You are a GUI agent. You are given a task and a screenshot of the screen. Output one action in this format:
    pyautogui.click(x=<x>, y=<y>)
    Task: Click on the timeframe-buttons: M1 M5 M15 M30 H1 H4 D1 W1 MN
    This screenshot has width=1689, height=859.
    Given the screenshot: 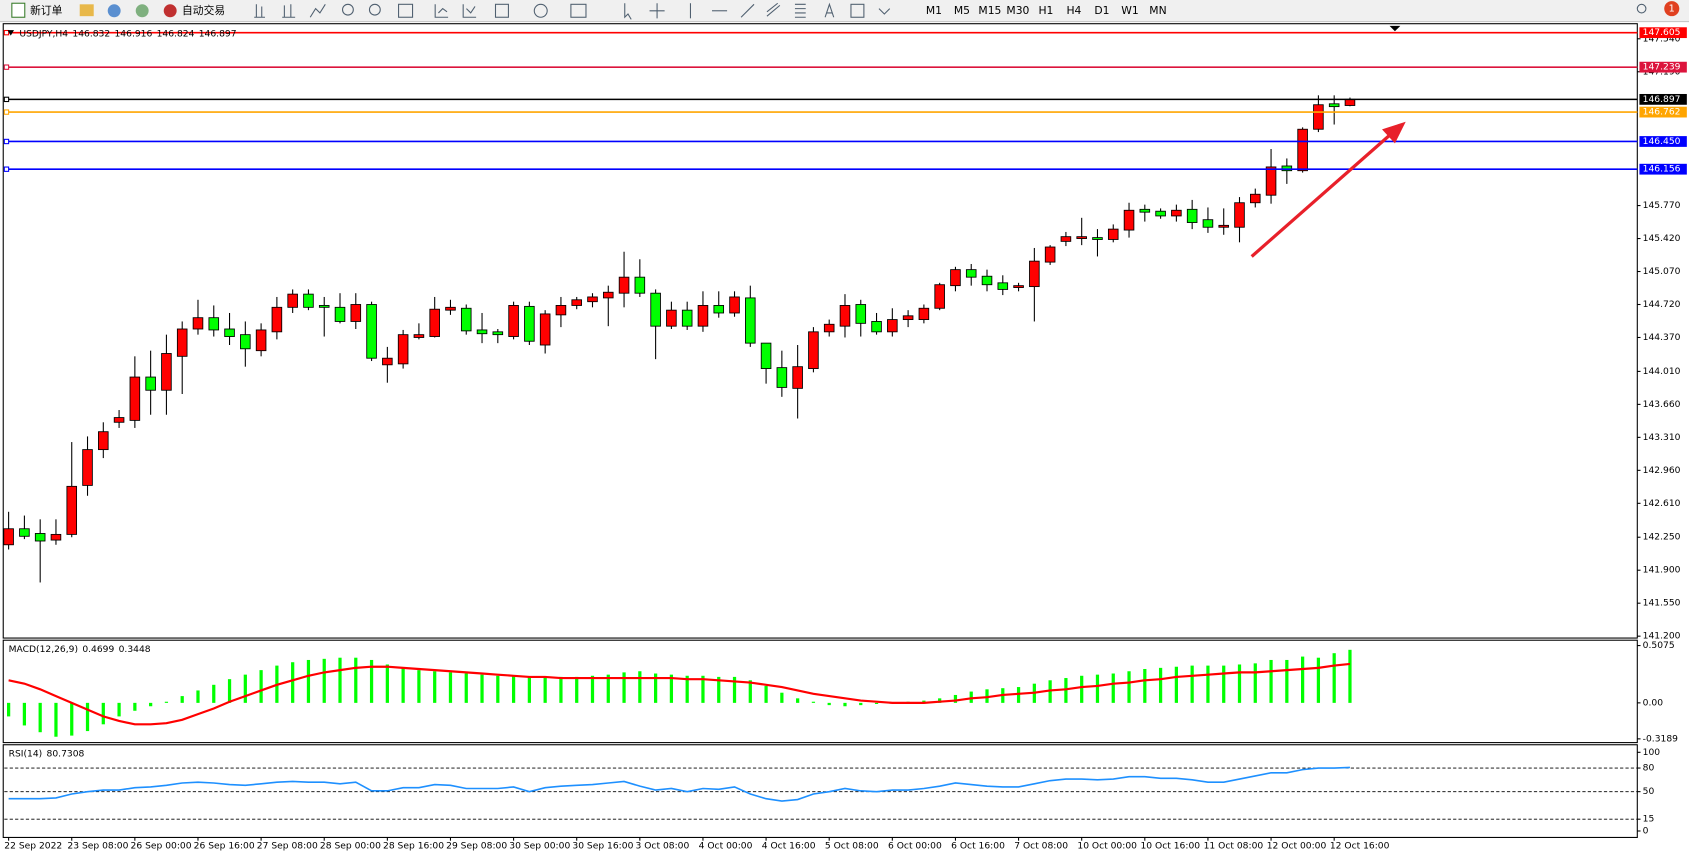 What is the action you would take?
    pyautogui.click(x=1046, y=10)
    